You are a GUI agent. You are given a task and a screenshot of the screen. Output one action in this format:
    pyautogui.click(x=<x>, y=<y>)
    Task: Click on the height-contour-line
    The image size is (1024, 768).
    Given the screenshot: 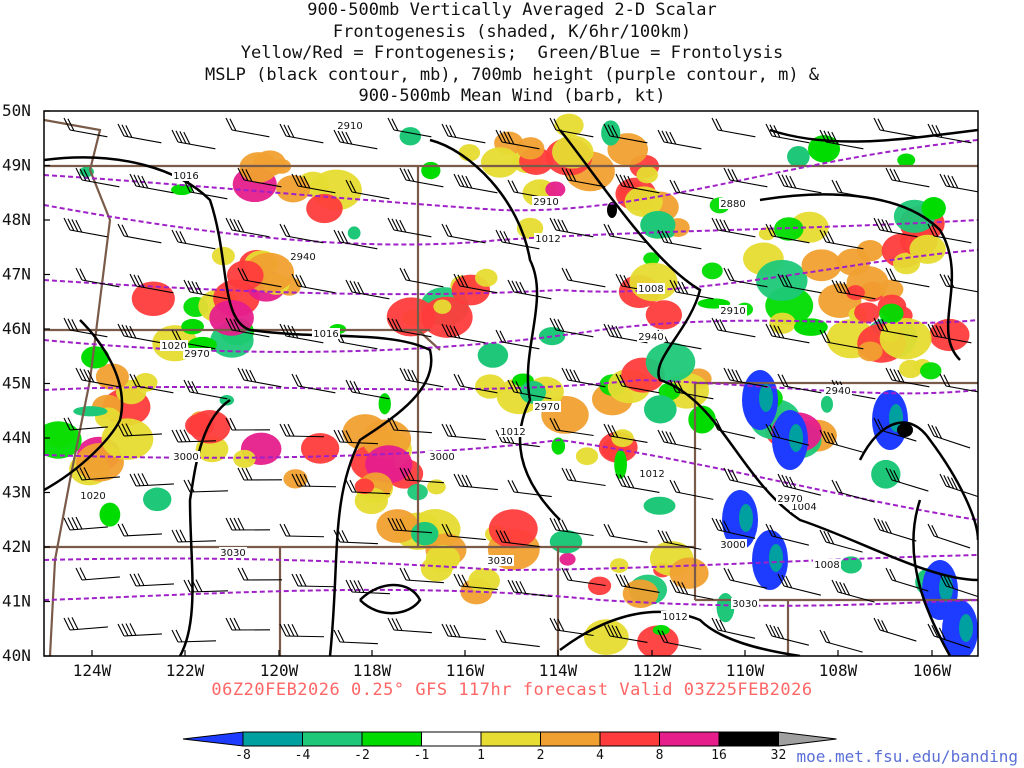 What is the action you would take?
    pyautogui.click(x=511, y=597)
    